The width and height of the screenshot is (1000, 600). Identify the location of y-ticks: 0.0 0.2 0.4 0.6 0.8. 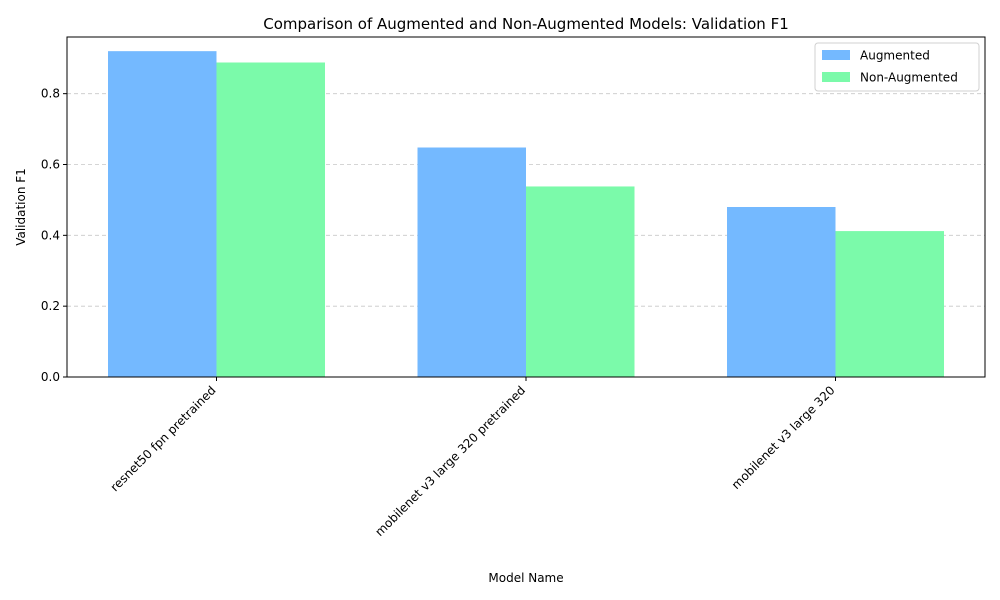
(54, 235).